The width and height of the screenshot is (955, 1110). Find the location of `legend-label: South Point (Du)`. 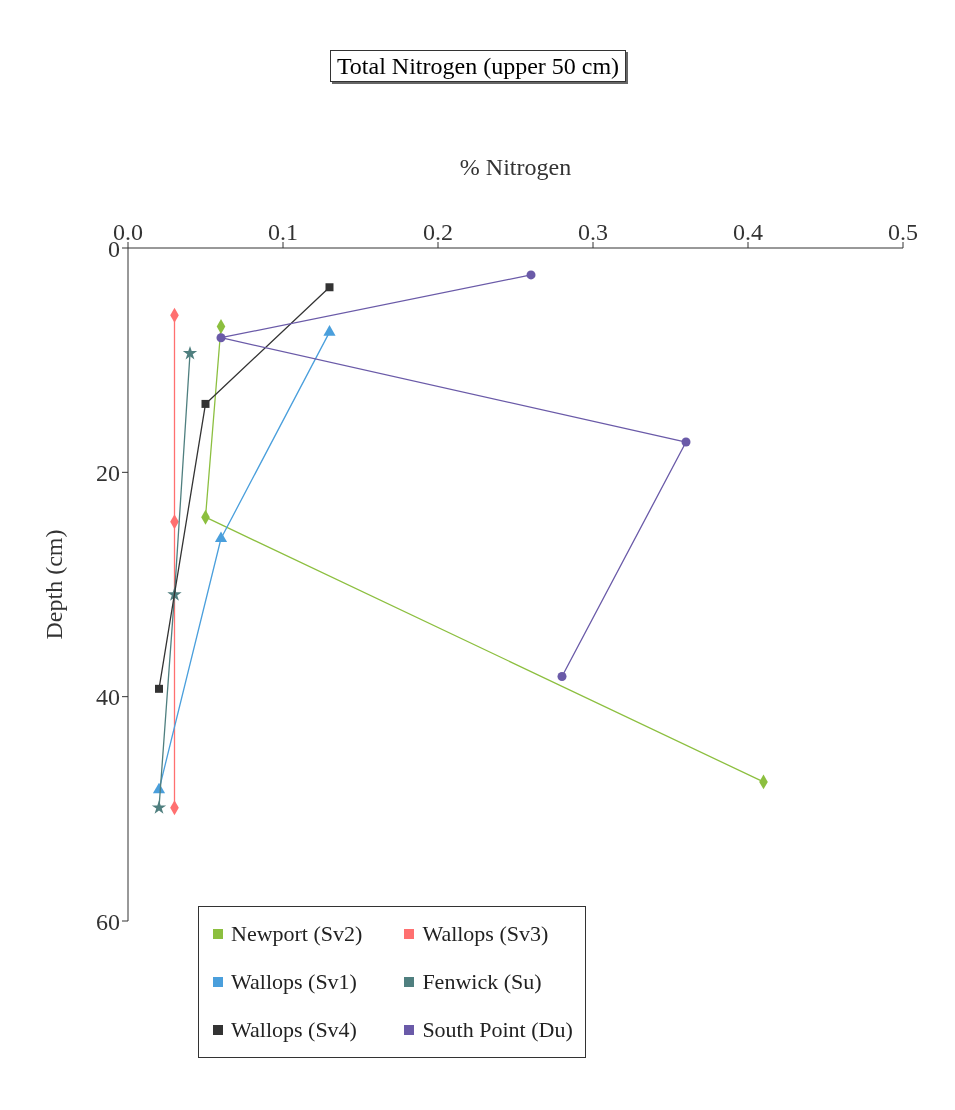

legend-label: South Point (Du) is located at coordinates (497, 1030).